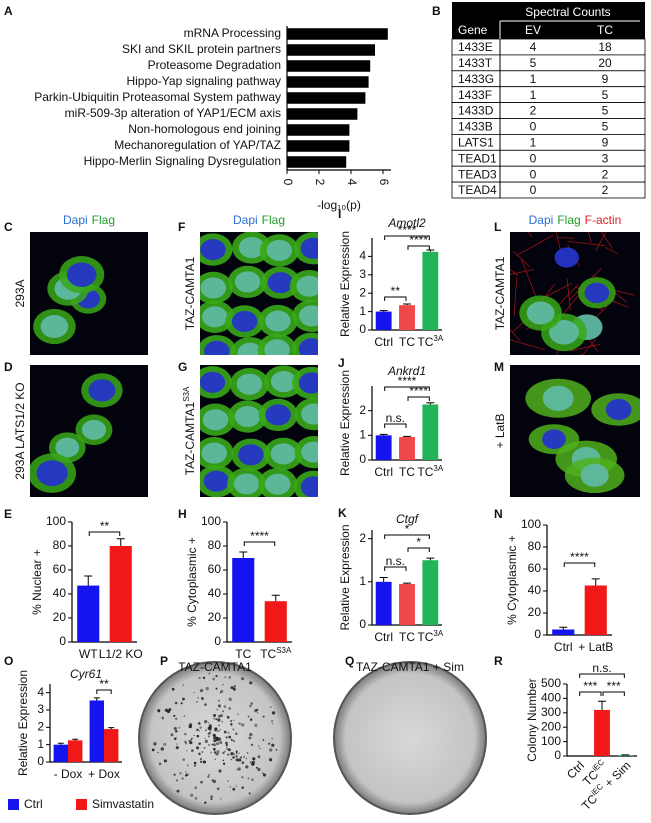 The image size is (651, 823). What do you see at coordinates (406, 371) in the screenshot?
I see `chart-title: Ankrd1` at bounding box center [406, 371].